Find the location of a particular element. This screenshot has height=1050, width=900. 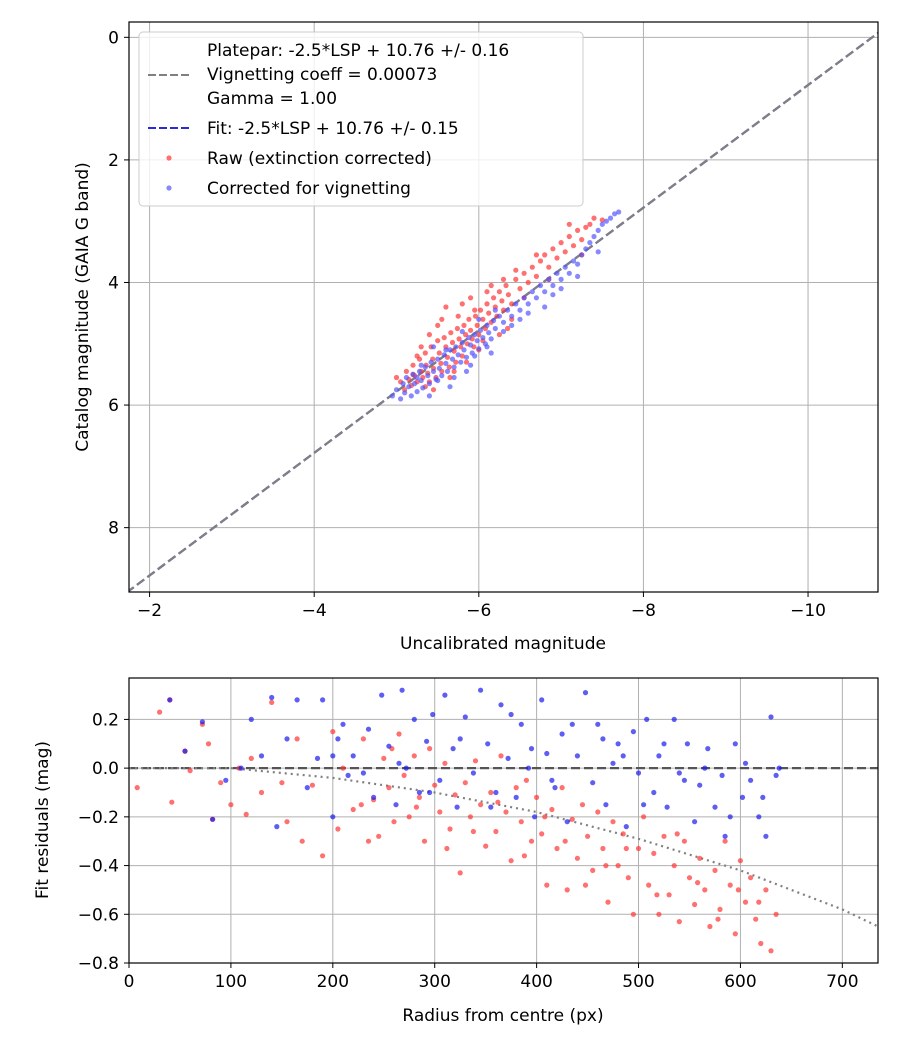

bot-x-tick-label: 100 is located at coordinates (231, 982).